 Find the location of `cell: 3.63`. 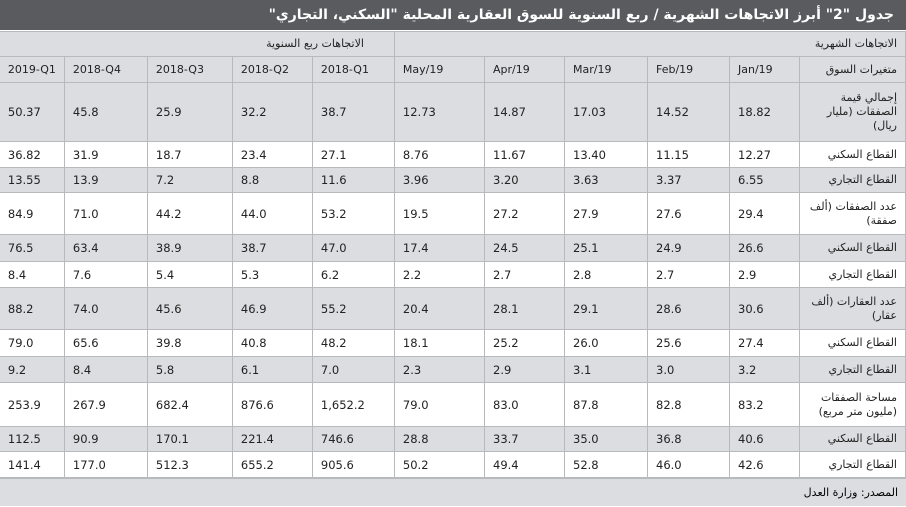

cell: 3.63 is located at coordinates (606, 180).